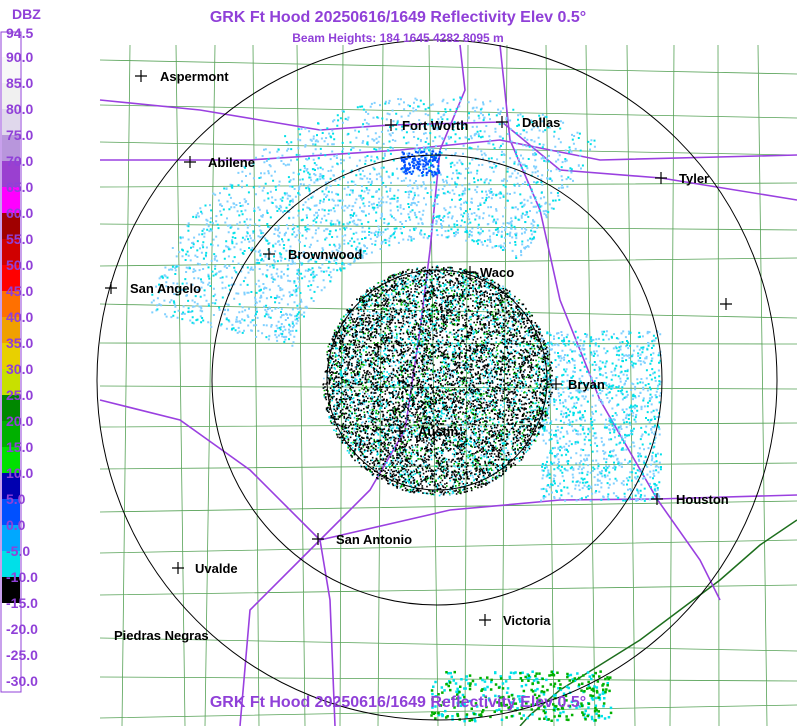 Image resolution: width=797 pixels, height=726 pixels. Describe the element at coordinates (22, 577) in the screenshot. I see `legend-label: -10.0` at that location.